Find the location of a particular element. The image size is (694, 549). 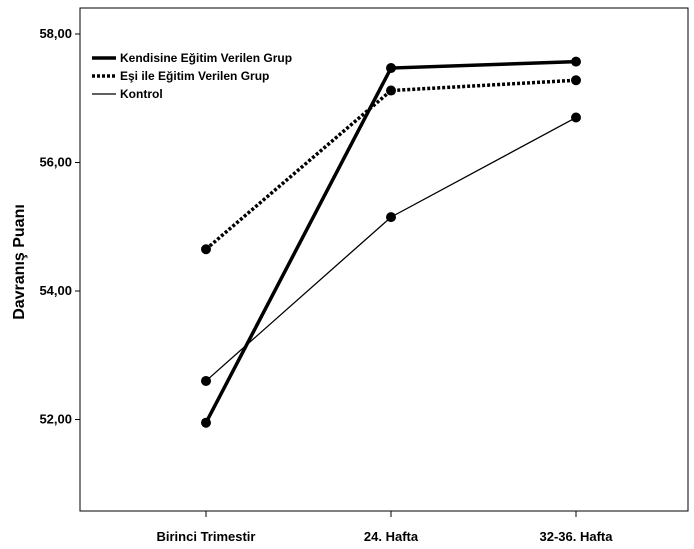

y-axis-title: Davranış Puanı is located at coordinates (19, 262).